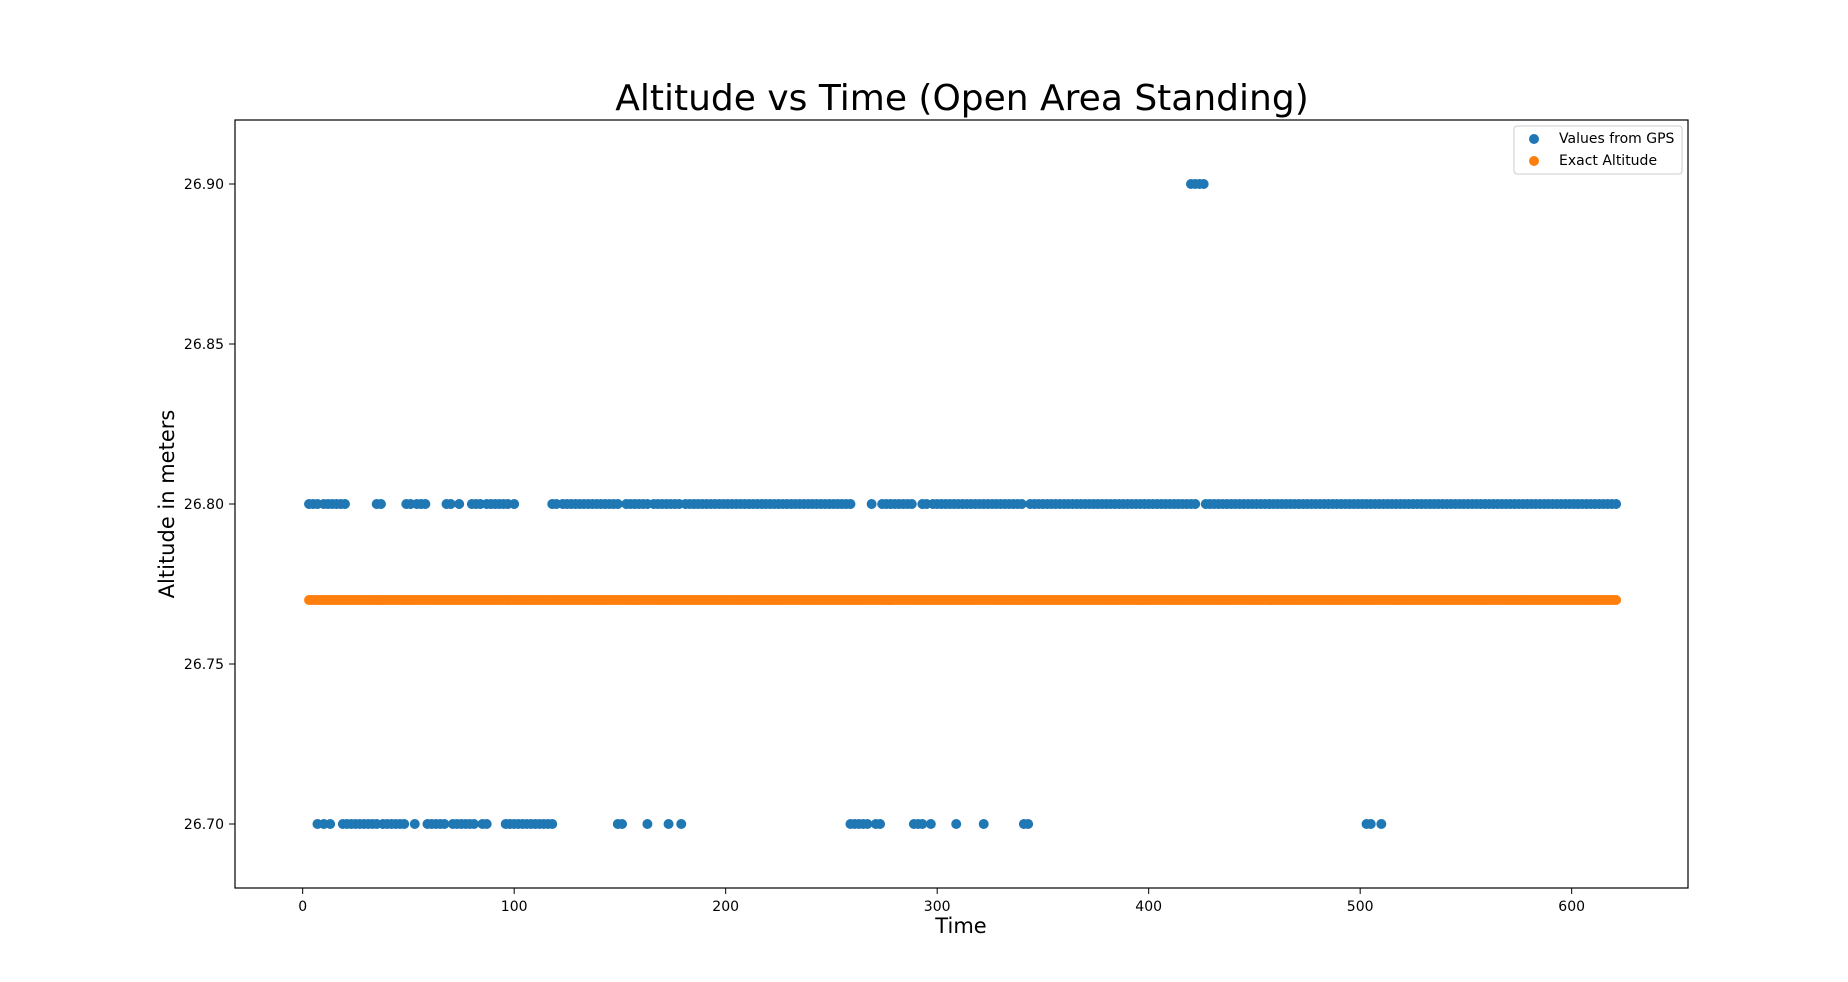  Describe the element at coordinates (204, 505) in the screenshot. I see `y-tick-label: 26.80` at that location.